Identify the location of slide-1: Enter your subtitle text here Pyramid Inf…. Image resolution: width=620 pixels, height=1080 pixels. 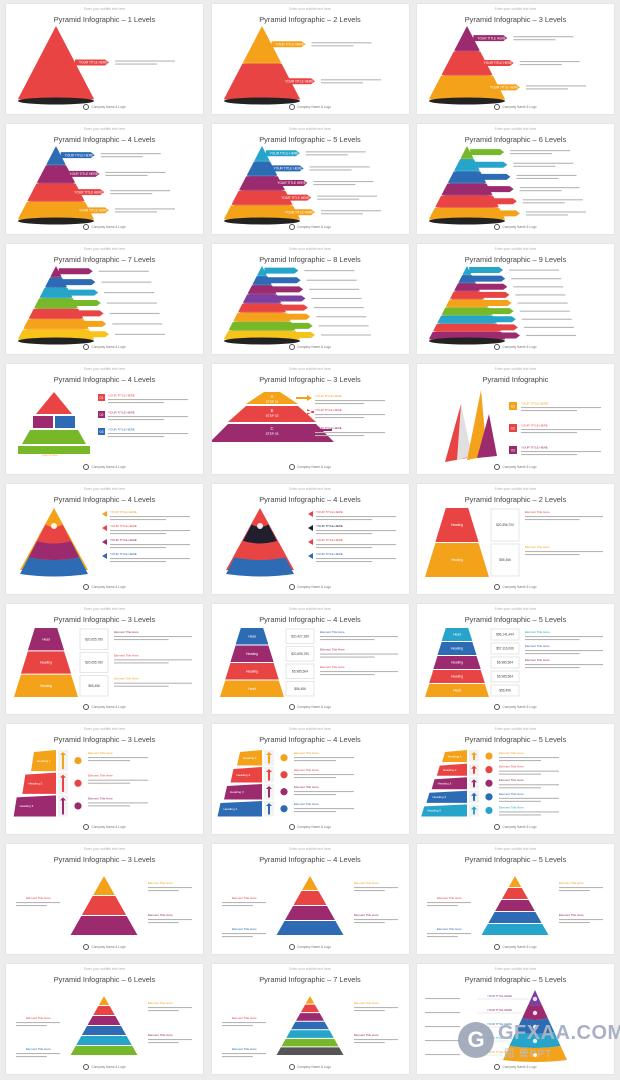
(104, 59).